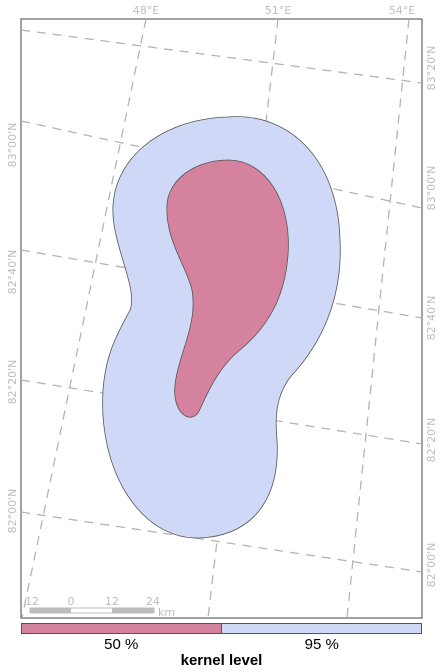 The height and width of the screenshot is (672, 443). I want to click on legend-labels: 50 % 95 %, so click(221, 644).